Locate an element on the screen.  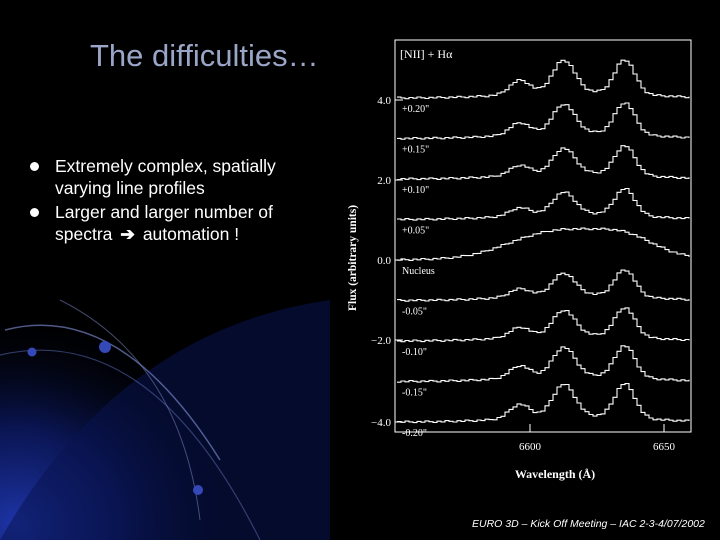
x-tick-label: 6600 is located at coordinates (530, 447).